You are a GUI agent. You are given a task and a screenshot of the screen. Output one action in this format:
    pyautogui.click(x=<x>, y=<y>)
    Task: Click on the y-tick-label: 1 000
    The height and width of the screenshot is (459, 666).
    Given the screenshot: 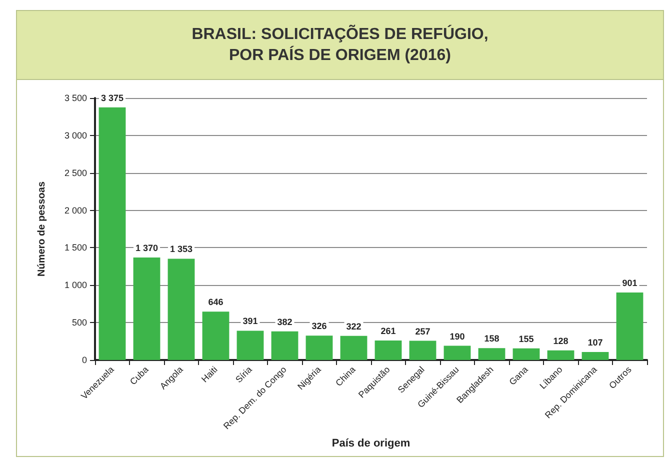 What is the action you would take?
    pyautogui.click(x=75, y=285)
    